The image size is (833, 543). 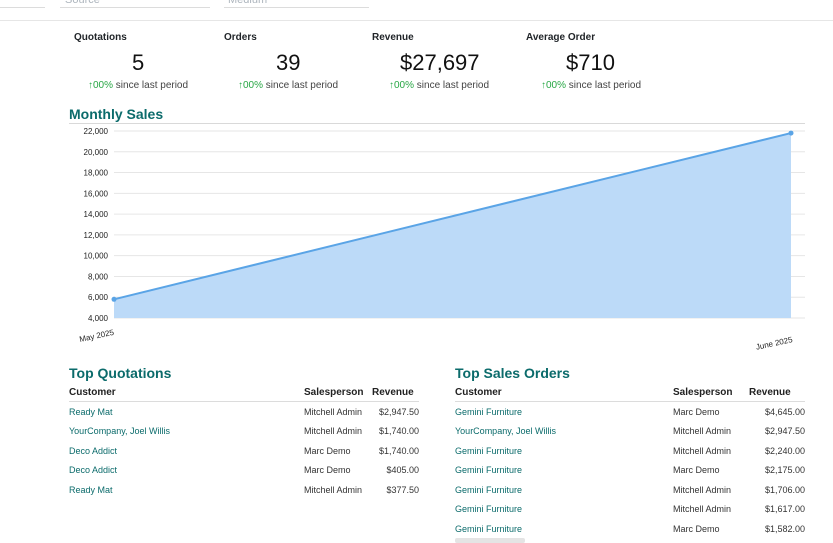 I want to click on y-tick-label: 20,000, so click(x=96, y=152).